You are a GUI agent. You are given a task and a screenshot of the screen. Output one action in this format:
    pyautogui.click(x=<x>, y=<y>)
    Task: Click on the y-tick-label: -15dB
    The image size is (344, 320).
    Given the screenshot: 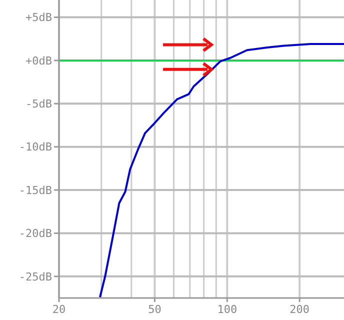 What is the action you would take?
    pyautogui.click(x=35, y=190)
    